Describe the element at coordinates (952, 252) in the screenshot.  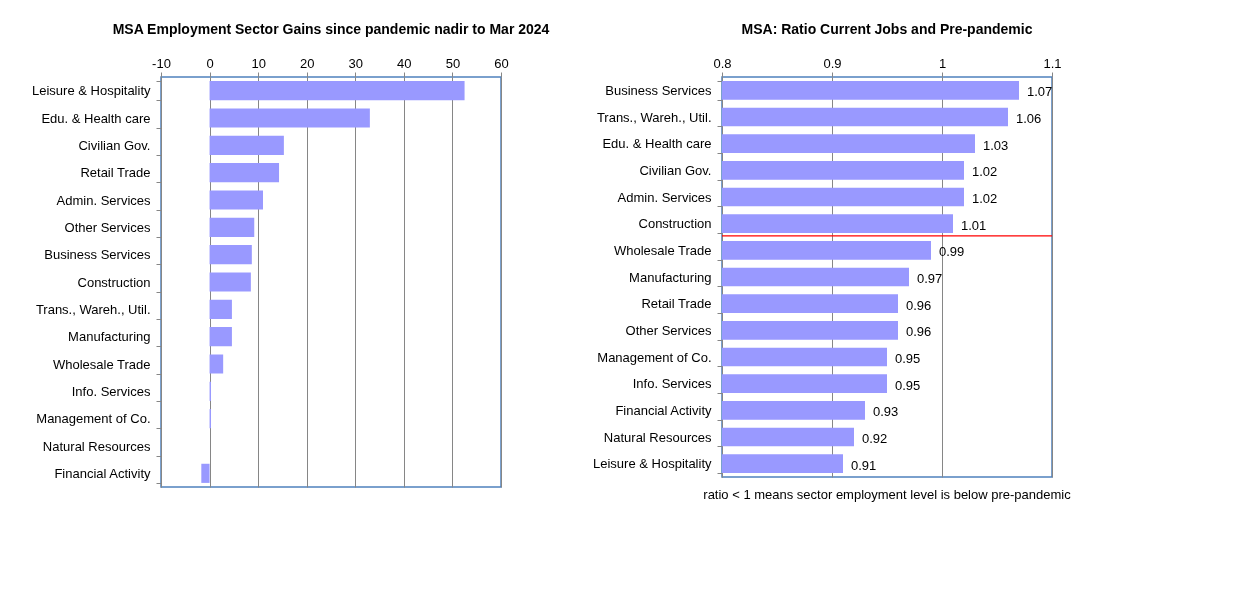
I see `data-label: 0.99` at that location.